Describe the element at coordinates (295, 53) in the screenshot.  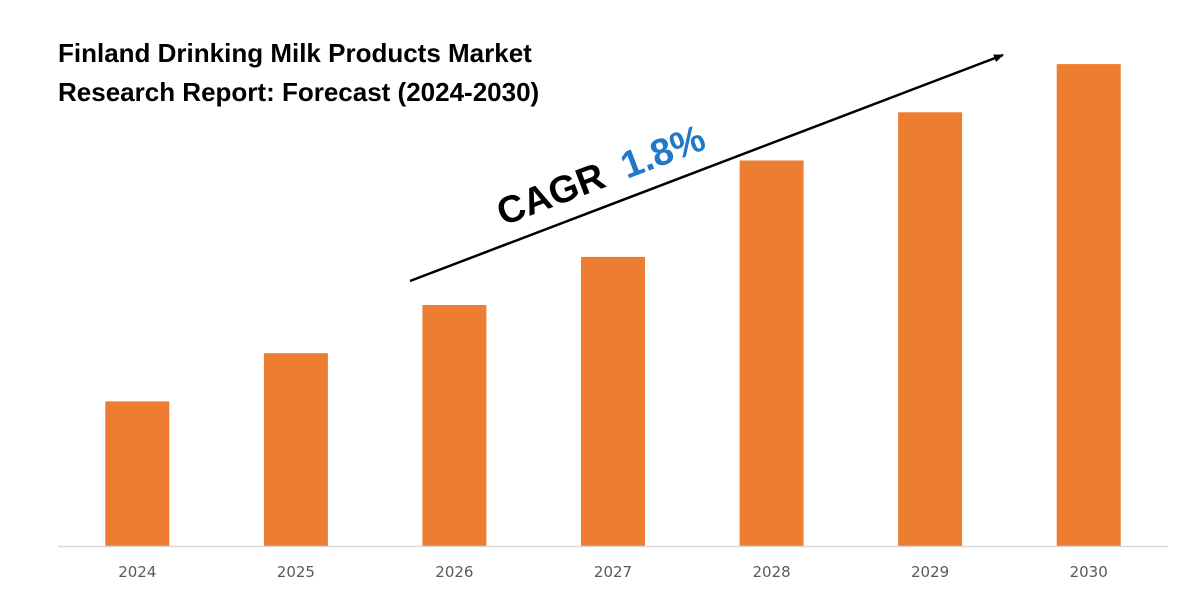
I see `chart-title-line-1: Finland Drinking Milk Products Market` at that location.